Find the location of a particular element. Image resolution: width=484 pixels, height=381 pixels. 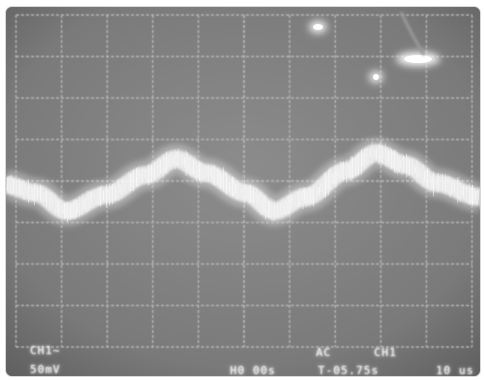

sweep-rate-readout: 10 us is located at coordinates (455, 370).